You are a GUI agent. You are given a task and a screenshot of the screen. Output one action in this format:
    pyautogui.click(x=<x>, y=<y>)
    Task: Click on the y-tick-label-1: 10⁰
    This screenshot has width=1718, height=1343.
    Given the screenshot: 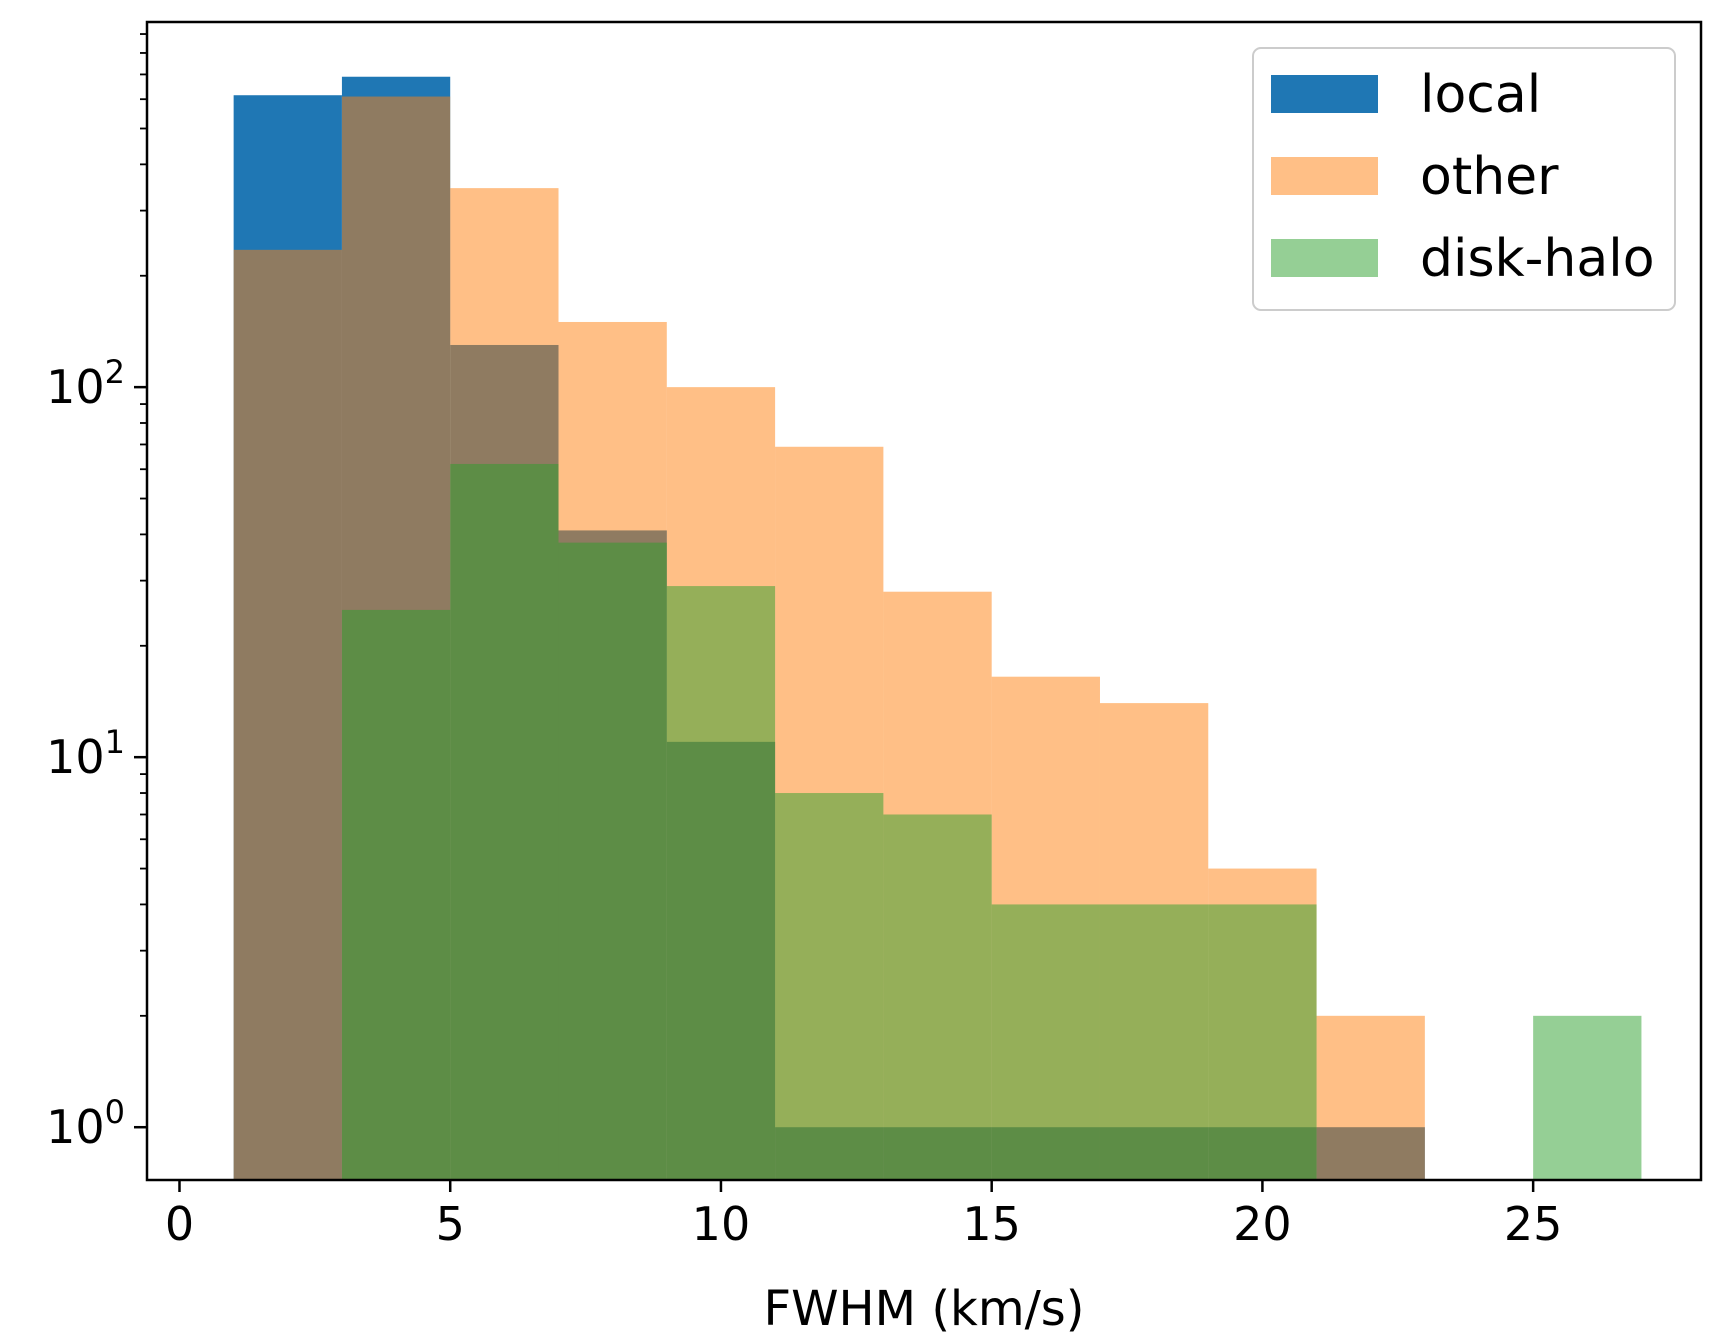 What is the action you would take?
    pyautogui.click(x=85, y=1123)
    